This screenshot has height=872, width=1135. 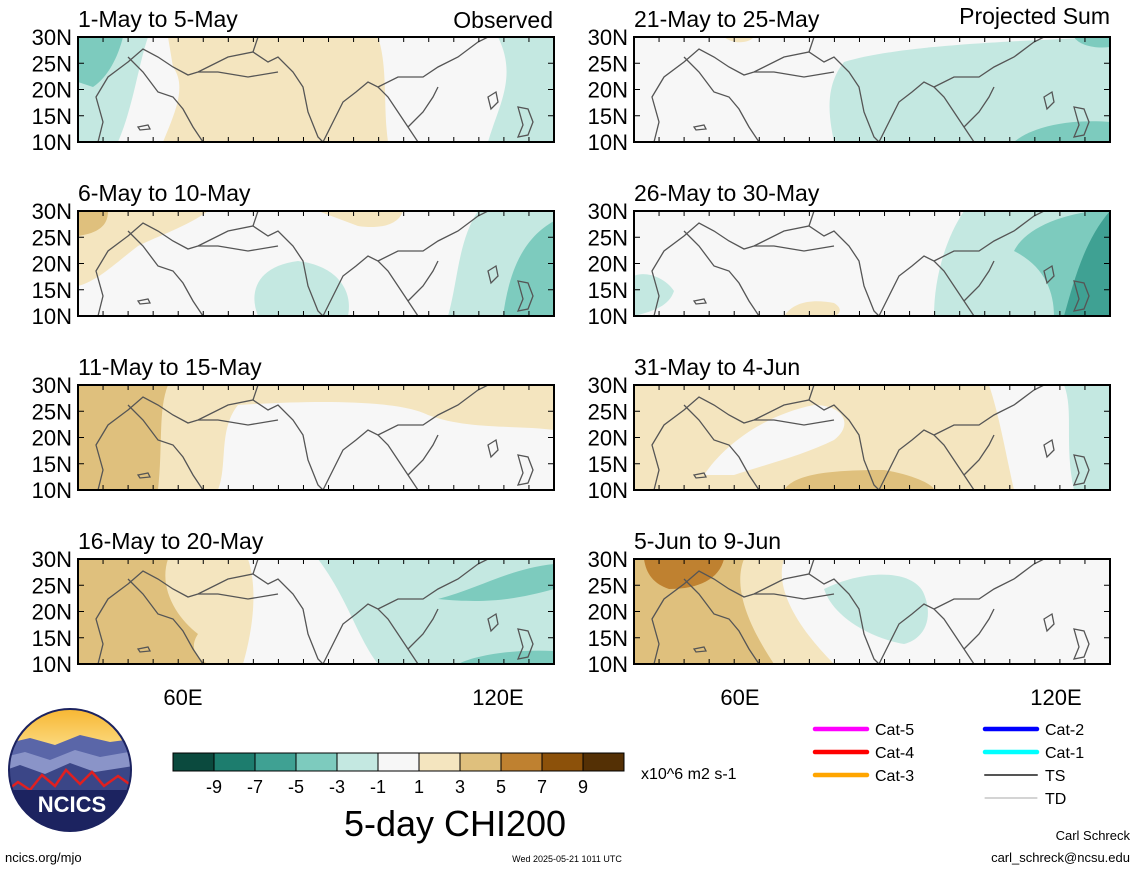 I want to click on track-legend-label: Cat-4, so click(x=894, y=753).